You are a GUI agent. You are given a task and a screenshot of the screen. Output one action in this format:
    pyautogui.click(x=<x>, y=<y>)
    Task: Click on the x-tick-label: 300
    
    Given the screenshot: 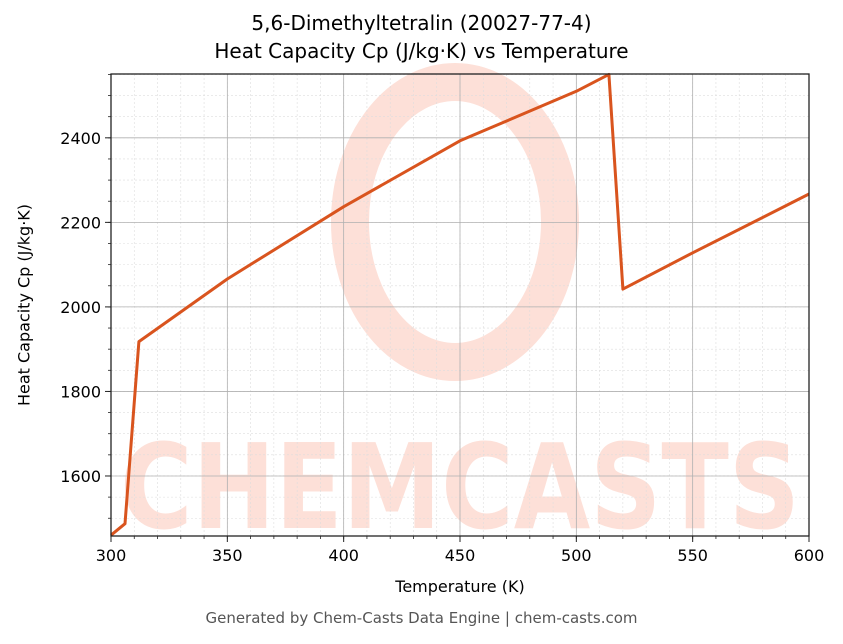 What is the action you would take?
    pyautogui.click(x=111, y=555)
    